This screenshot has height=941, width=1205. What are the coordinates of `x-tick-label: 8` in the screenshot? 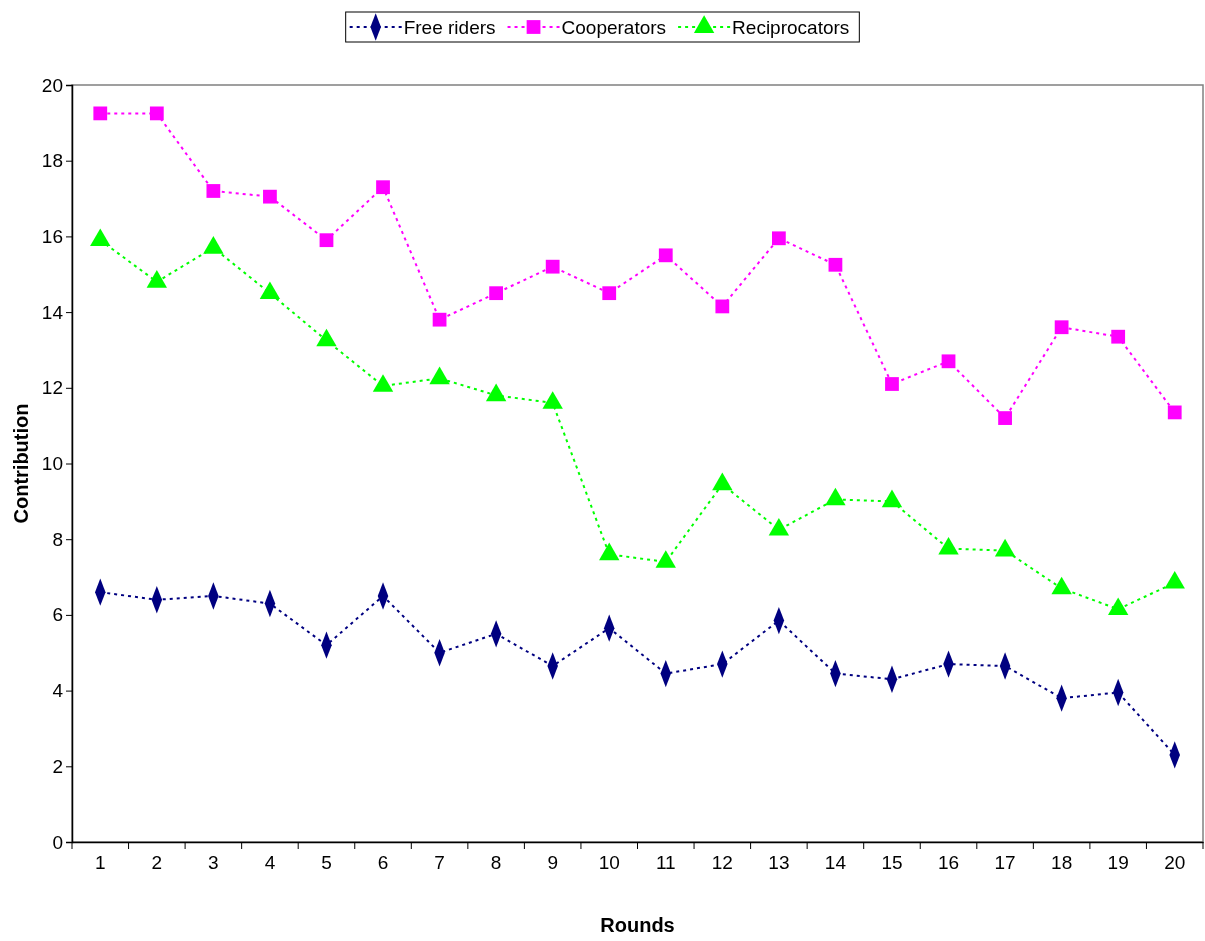 It's located at (496, 863).